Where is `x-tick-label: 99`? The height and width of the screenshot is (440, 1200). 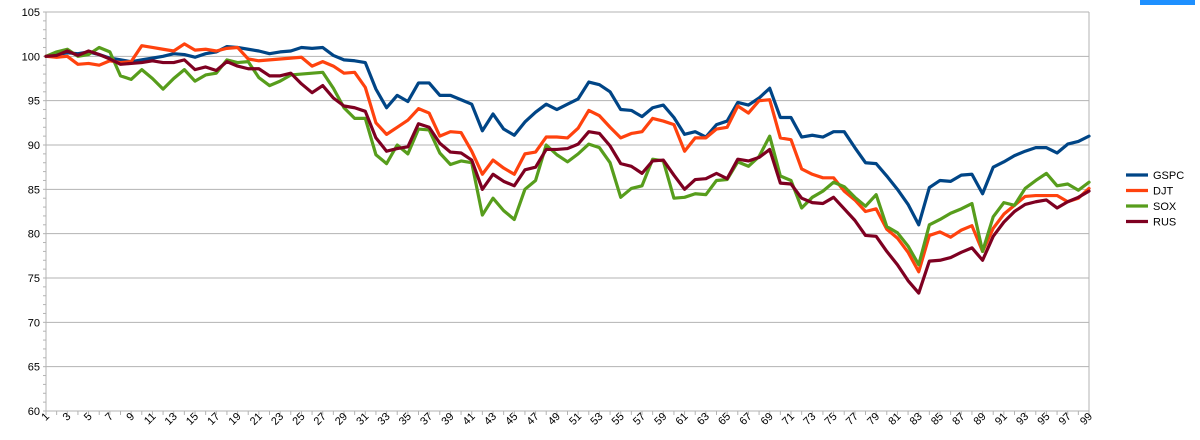
x-tick-label: 99 is located at coordinates (1086, 419).